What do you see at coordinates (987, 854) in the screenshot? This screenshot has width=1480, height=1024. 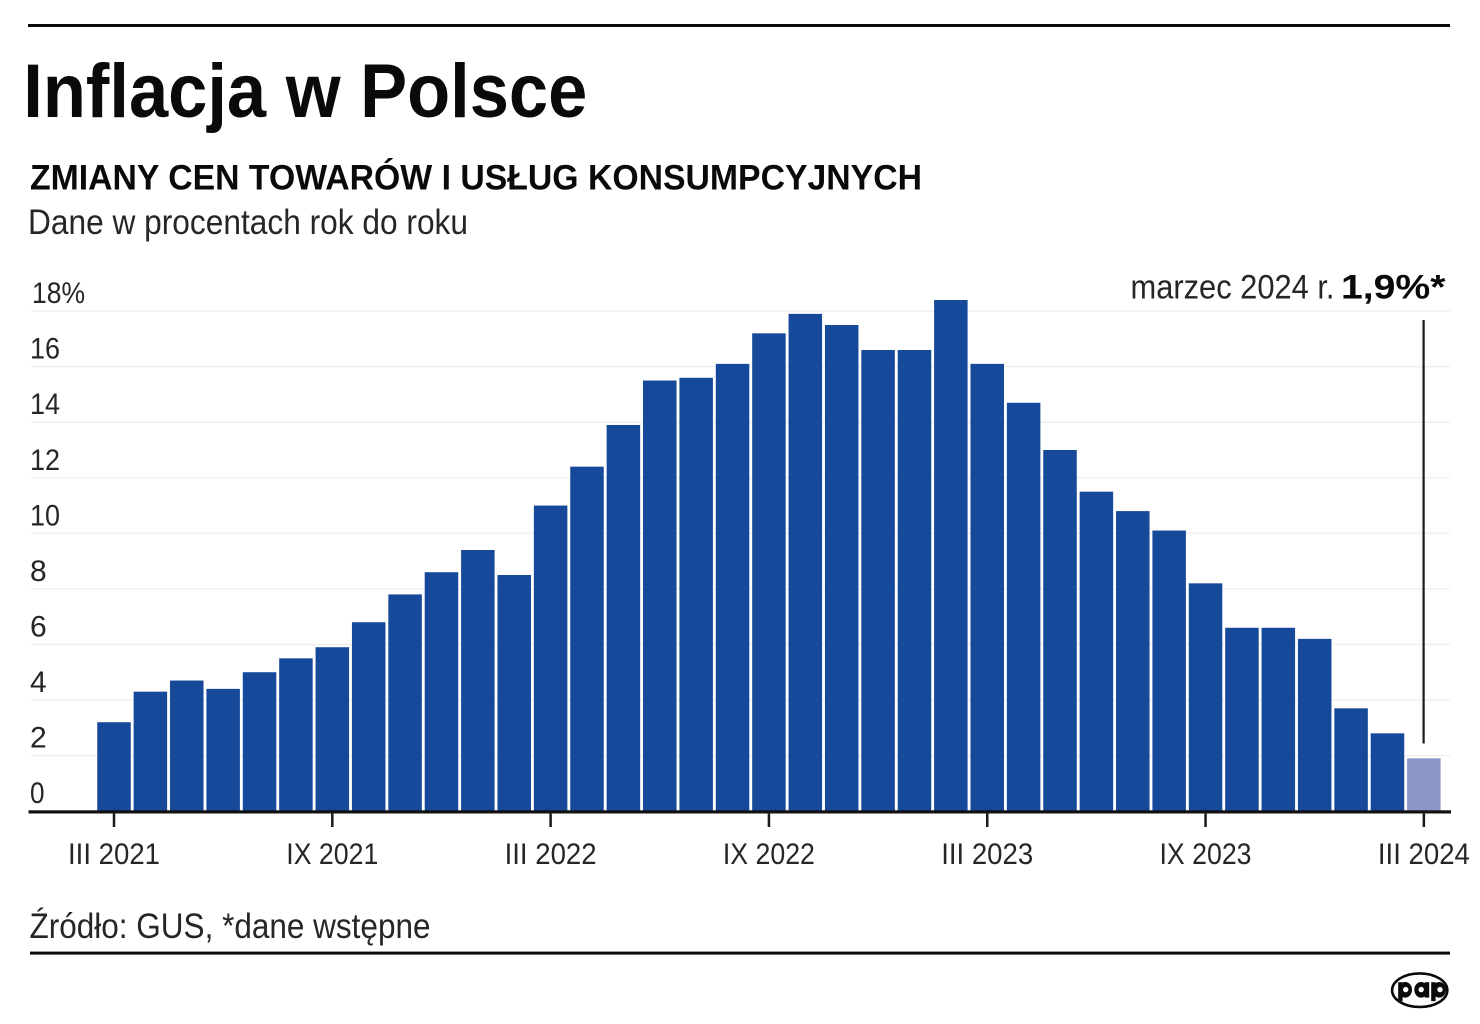 I see `svg-text: III 2023` at bounding box center [987, 854].